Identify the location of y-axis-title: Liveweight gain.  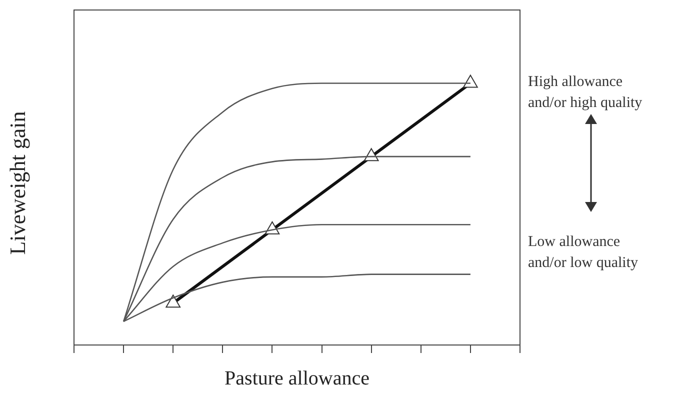
(18, 183).